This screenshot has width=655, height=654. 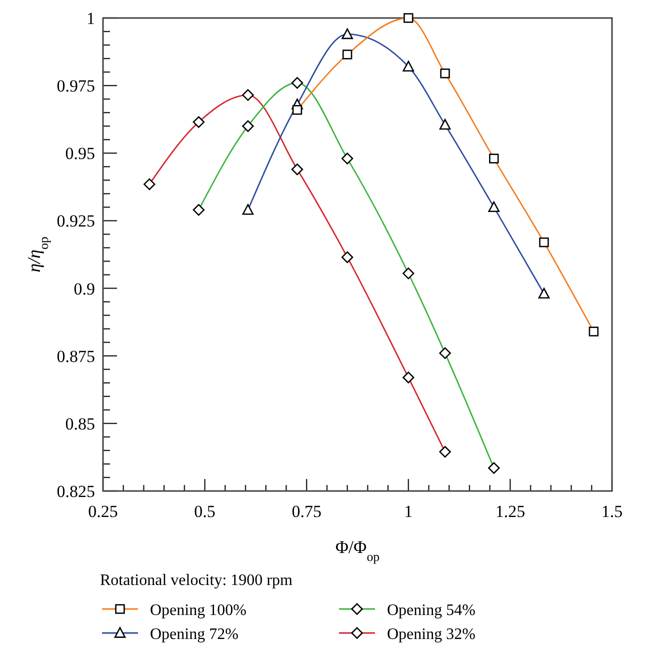 I want to click on x-axis-title: Φ/Φ$_{op}$, so click(x=357, y=550).